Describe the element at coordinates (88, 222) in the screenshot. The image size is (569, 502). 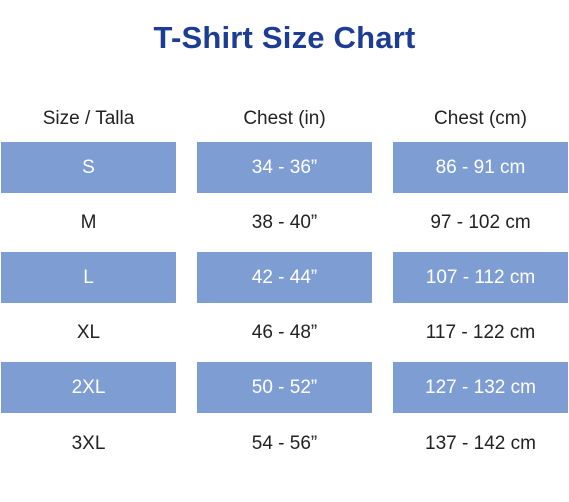
I see `size-cell: M` at that location.